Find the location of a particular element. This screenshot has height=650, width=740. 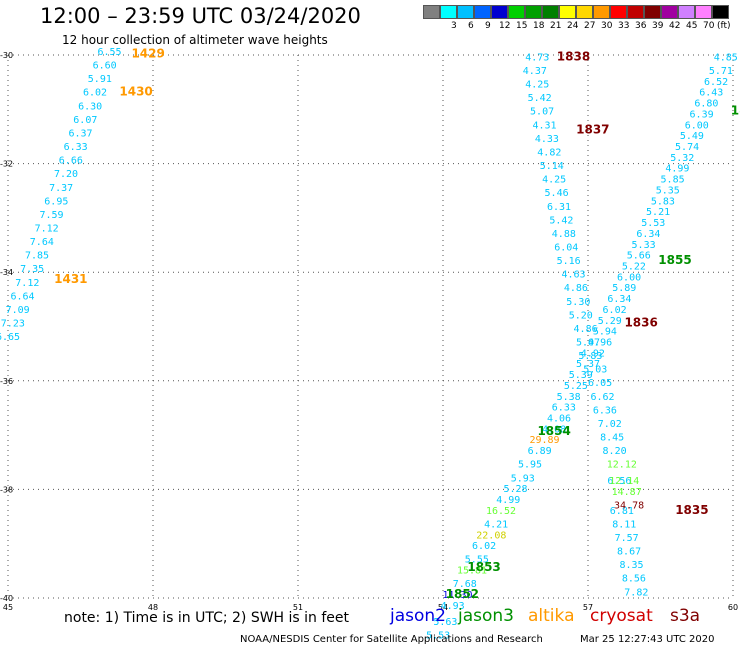

data-point: 6.36 is located at coordinates (605, 410).